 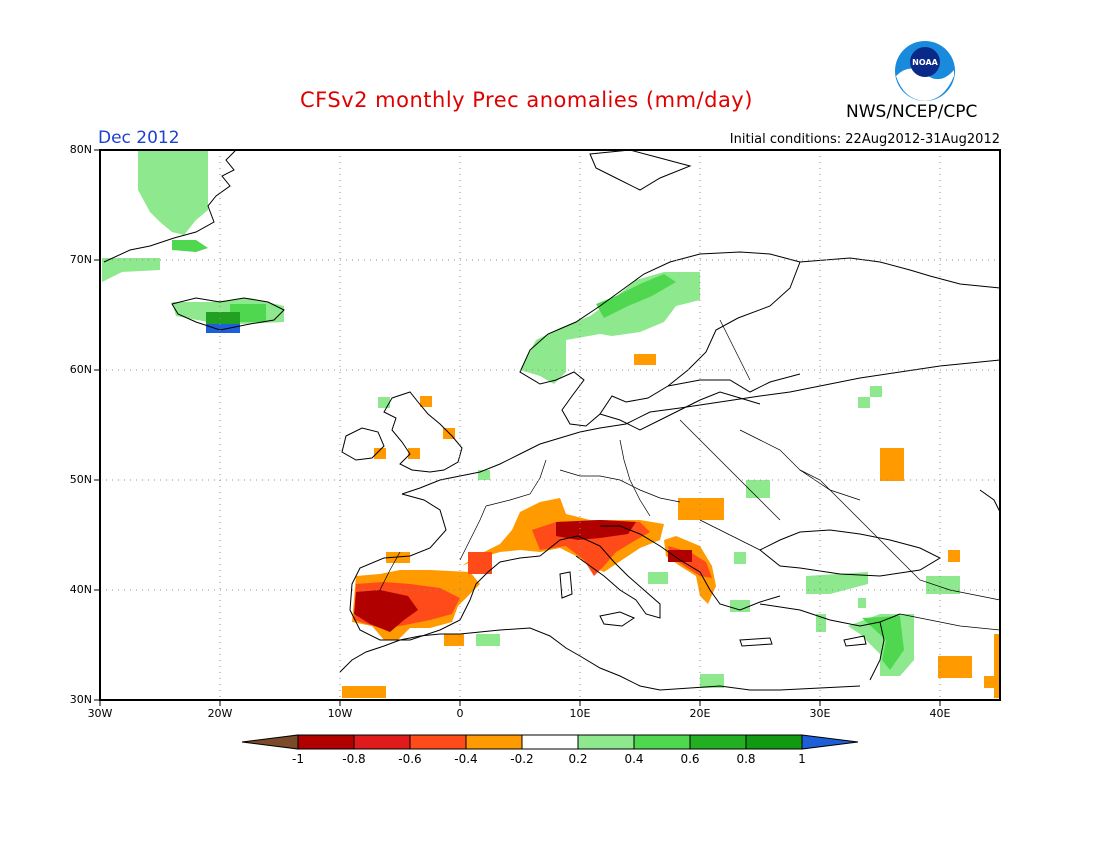 What do you see at coordinates (746, 759) in the screenshot?
I see `colorbar-tick-9: 0.8` at bounding box center [746, 759].